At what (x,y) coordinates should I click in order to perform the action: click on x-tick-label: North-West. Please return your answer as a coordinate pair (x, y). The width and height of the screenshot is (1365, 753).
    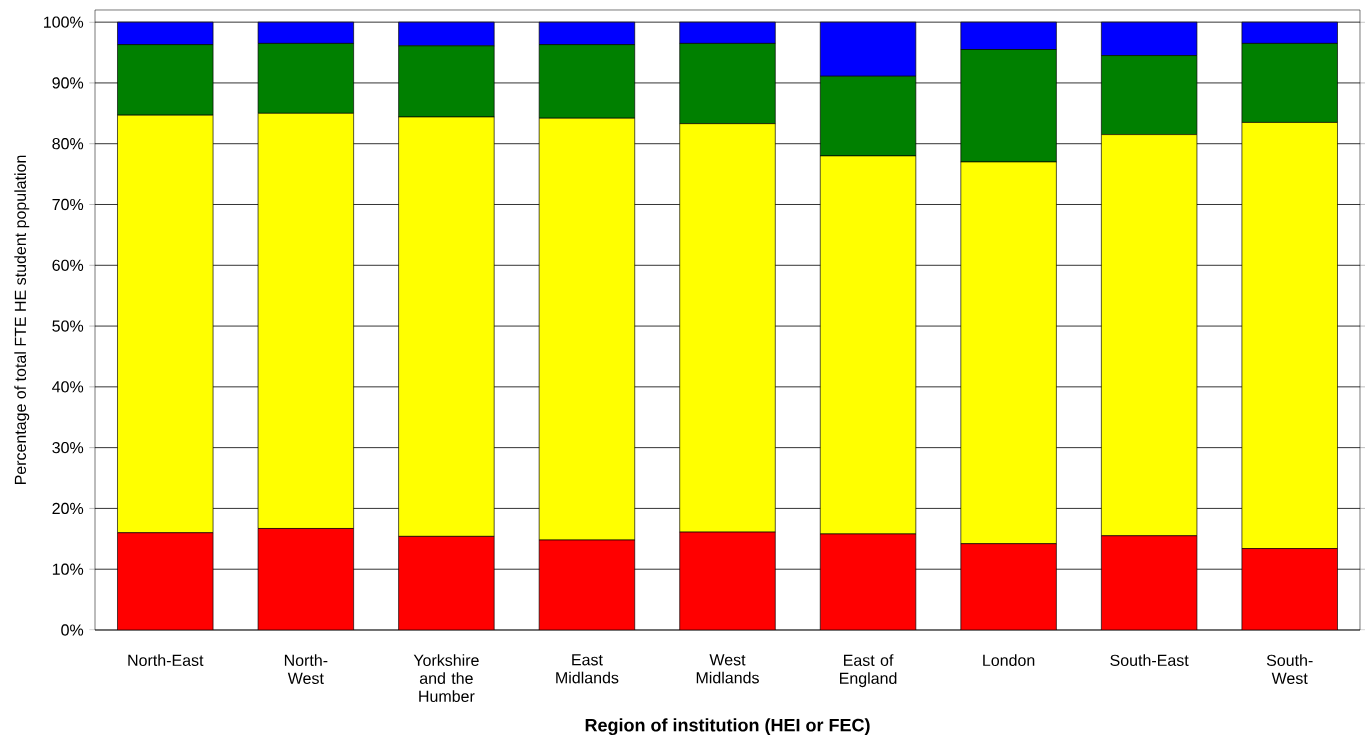
    Looking at the image, I should click on (306, 669).